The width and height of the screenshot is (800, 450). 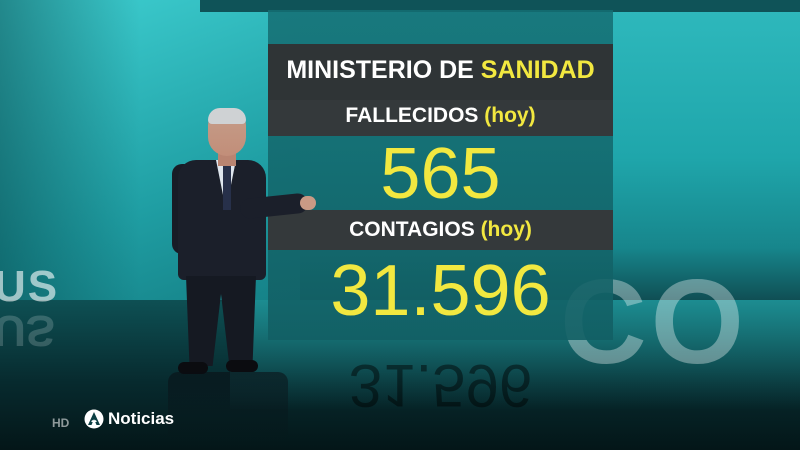 I want to click on deaths-label: FALLECIDOS (hoy), so click(x=440, y=116).